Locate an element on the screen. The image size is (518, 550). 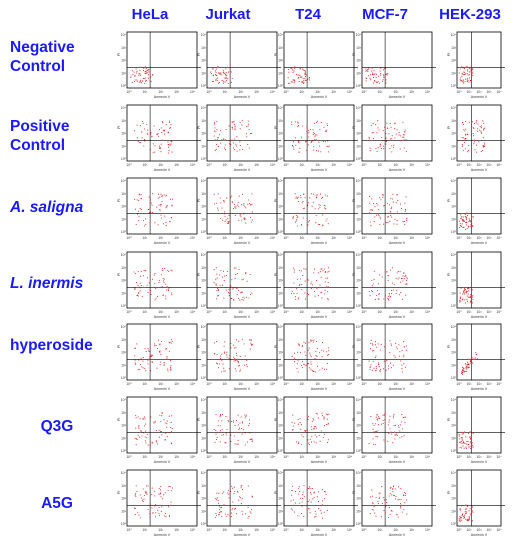
y-tick-label: 10¹ is located at coordinates (359, 219).